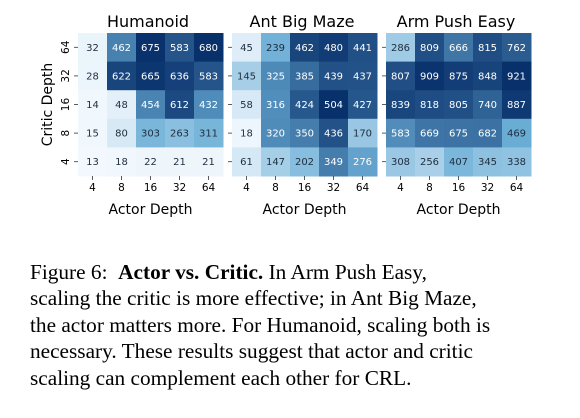 The image size is (580, 418). I want to click on cell-value-label: 436, so click(333, 134).